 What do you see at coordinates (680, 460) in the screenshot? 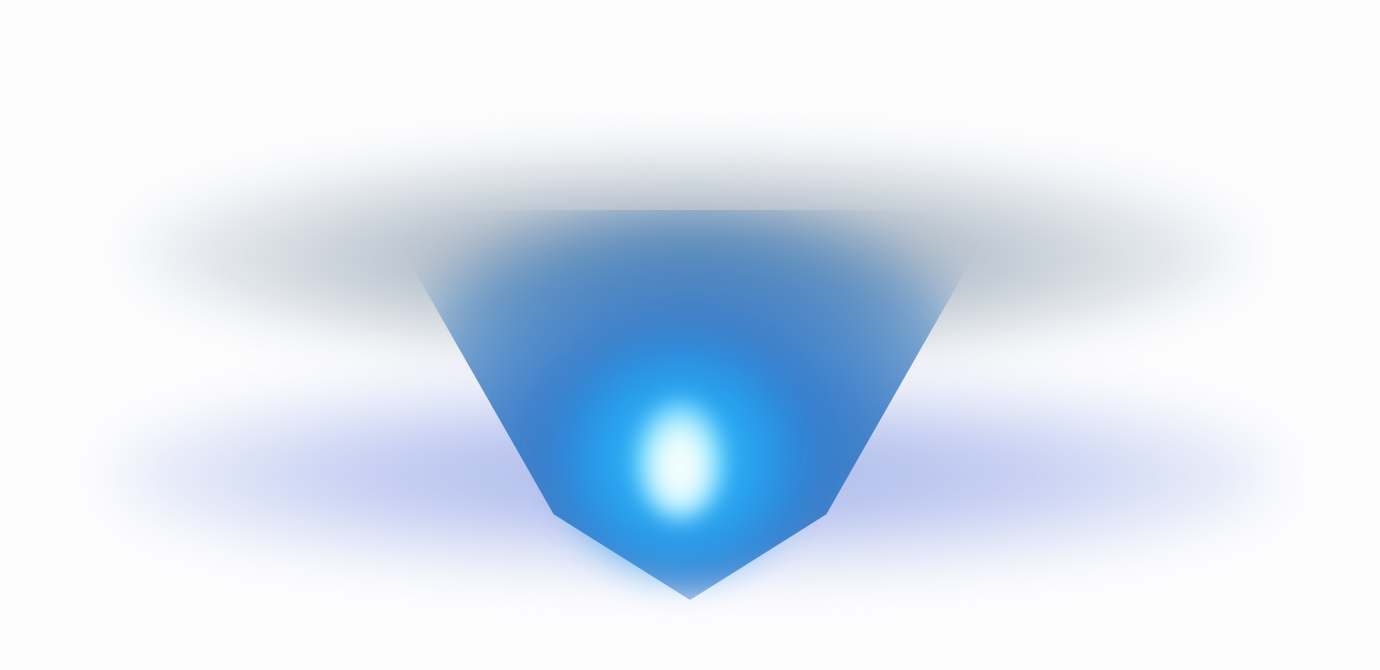
I see `white-glow-core` at bounding box center [680, 460].